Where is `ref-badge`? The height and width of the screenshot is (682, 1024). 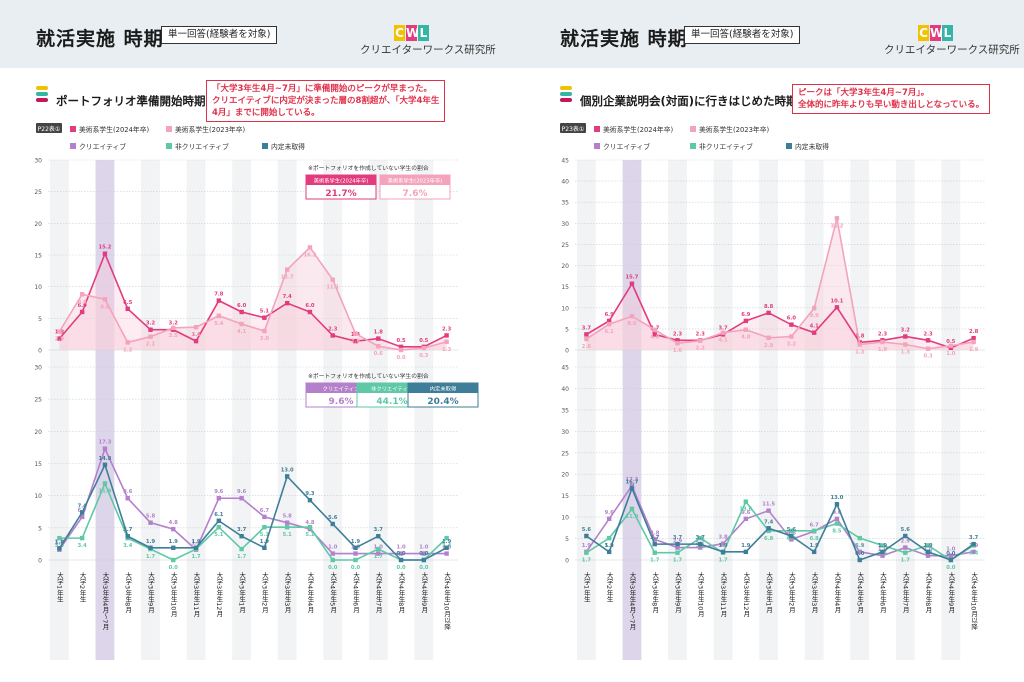
ref-badge is located at coordinates (573, 128).